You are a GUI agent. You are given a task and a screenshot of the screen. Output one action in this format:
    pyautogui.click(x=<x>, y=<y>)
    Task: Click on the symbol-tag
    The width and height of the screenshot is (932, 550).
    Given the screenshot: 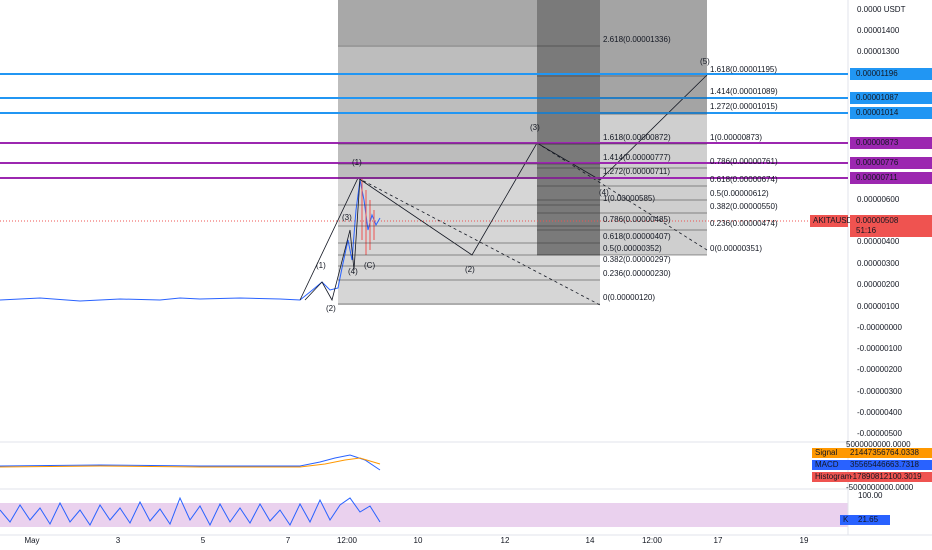 What is the action you would take?
    pyautogui.click(x=829, y=221)
    